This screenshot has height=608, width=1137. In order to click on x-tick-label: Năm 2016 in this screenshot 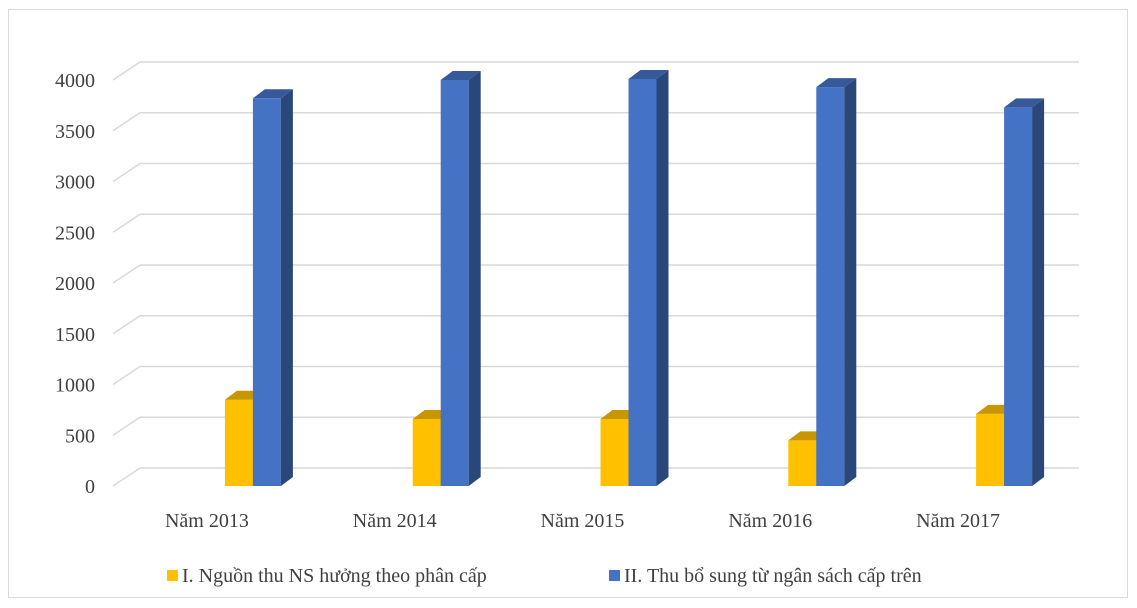, I will do `click(770, 521)`.